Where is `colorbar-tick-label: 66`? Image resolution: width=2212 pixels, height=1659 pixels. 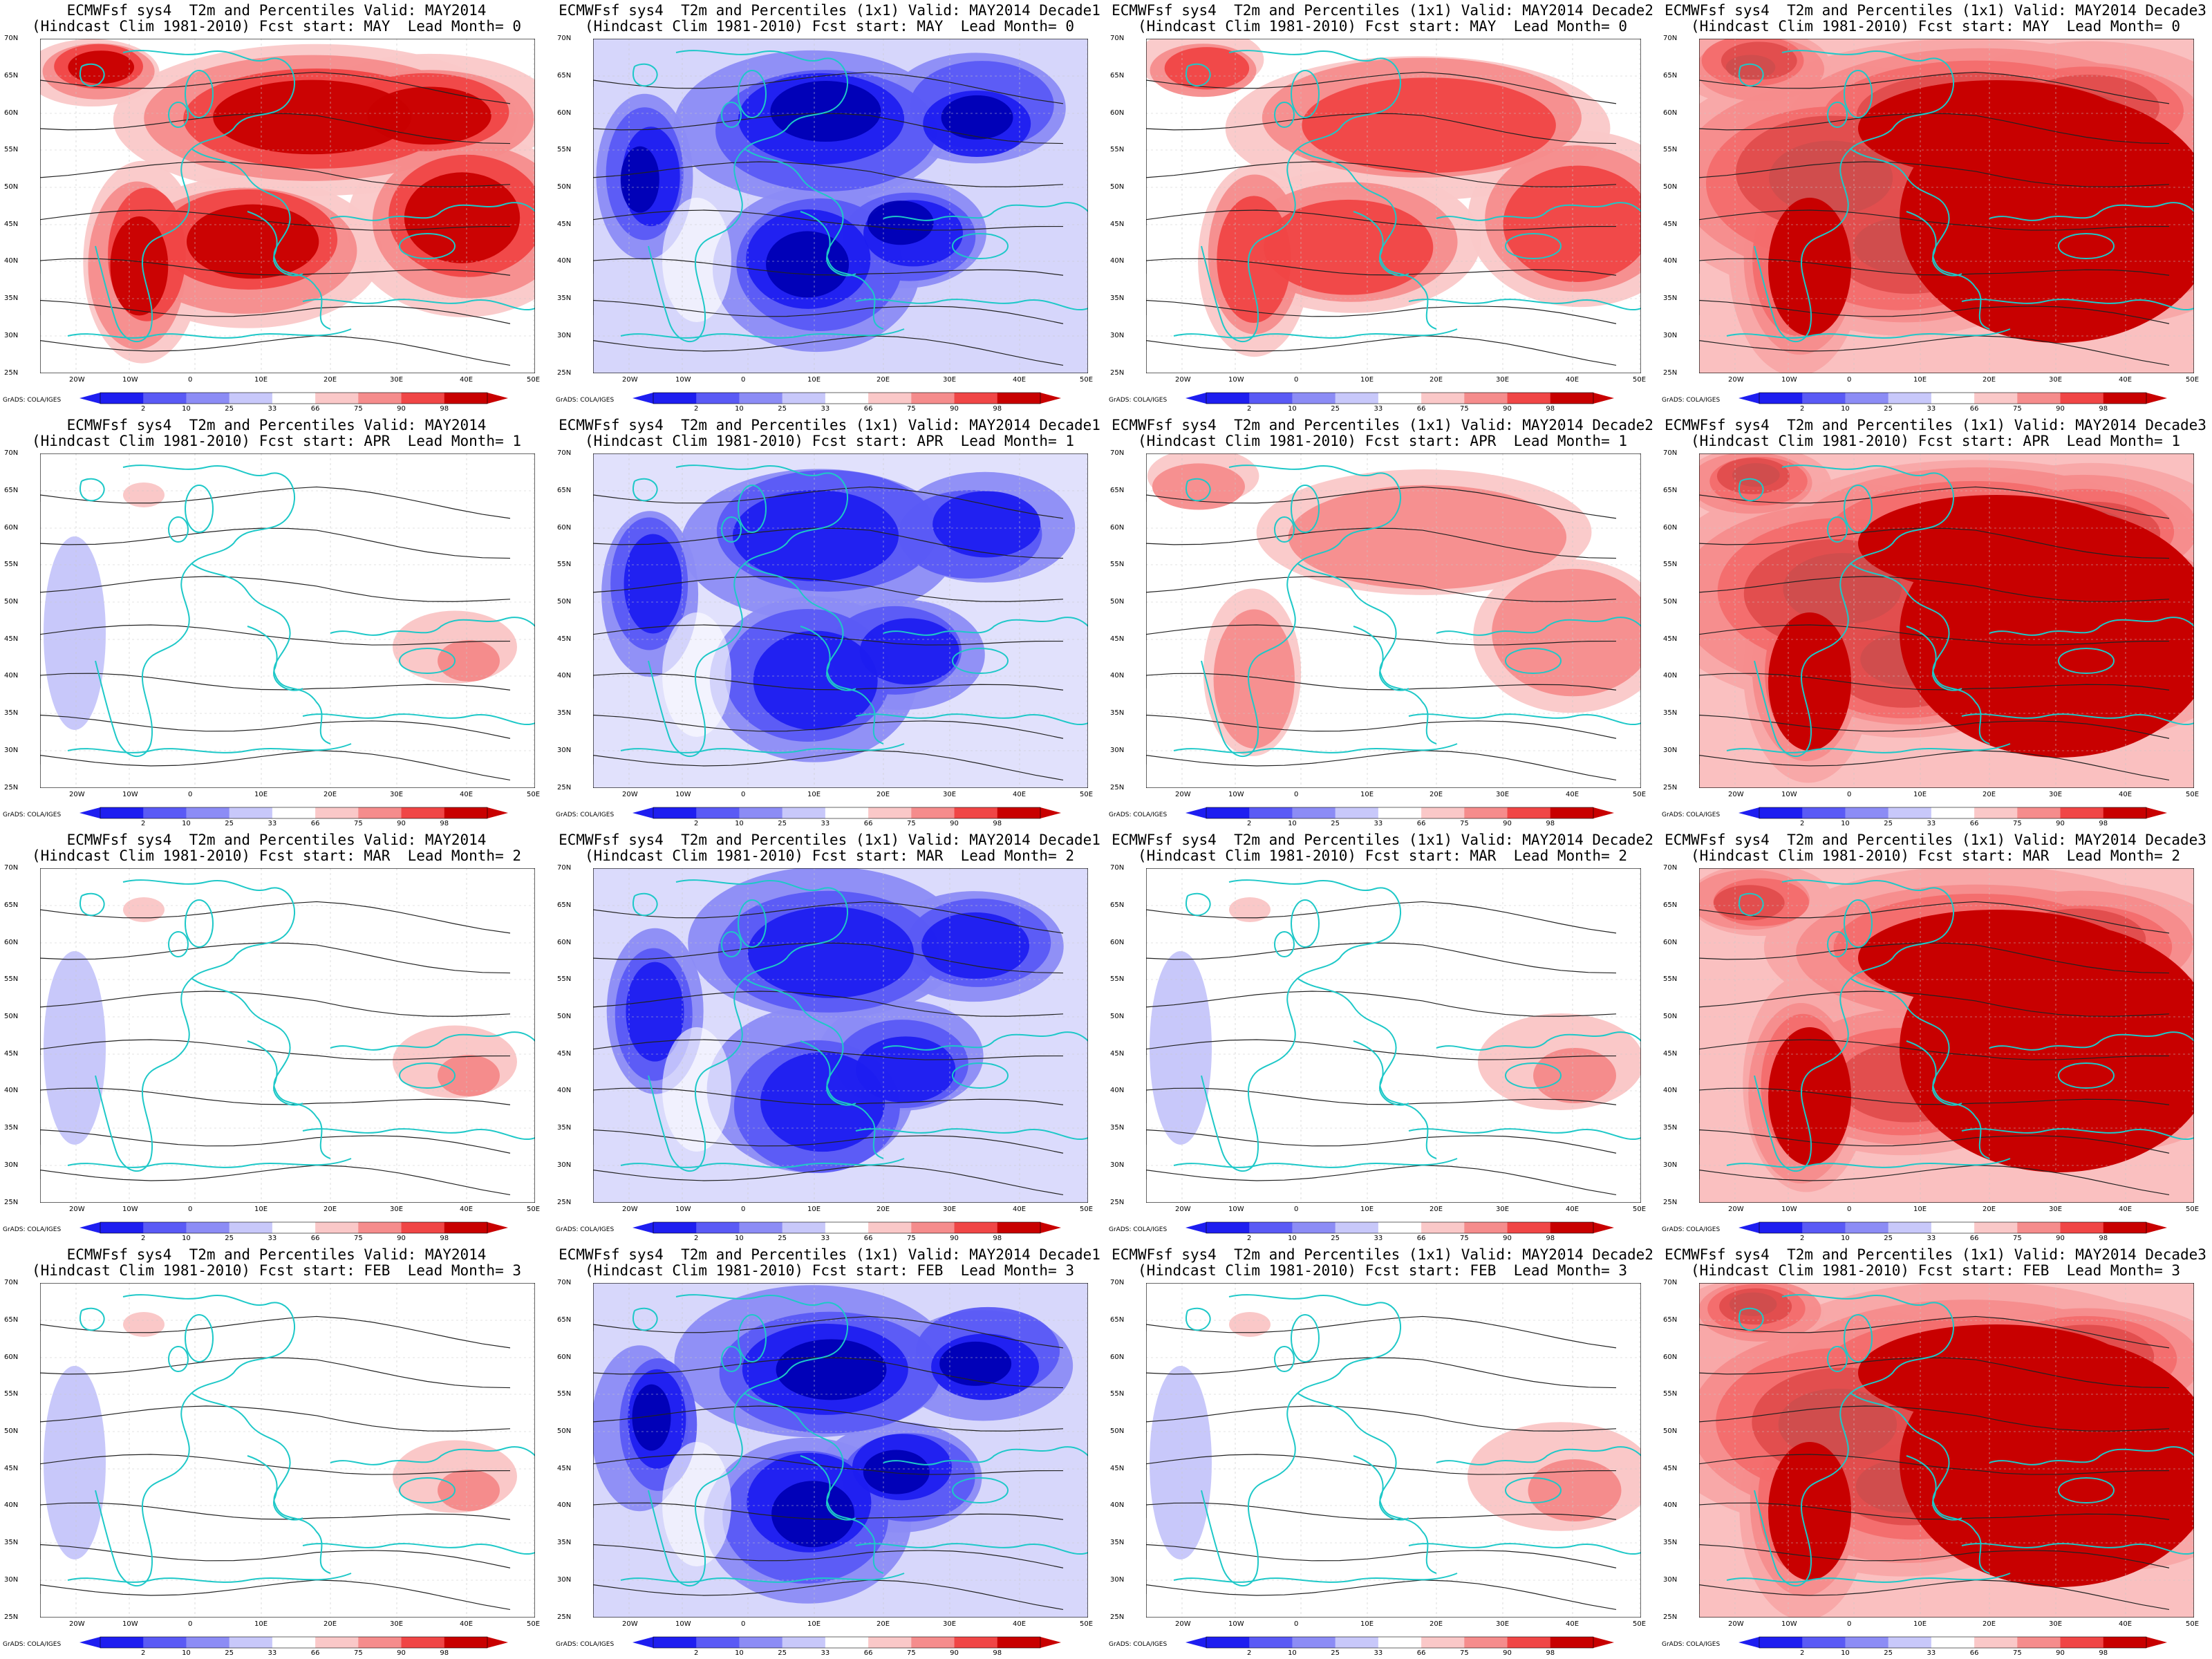 colorbar-tick-label: 66 is located at coordinates (315, 1653).